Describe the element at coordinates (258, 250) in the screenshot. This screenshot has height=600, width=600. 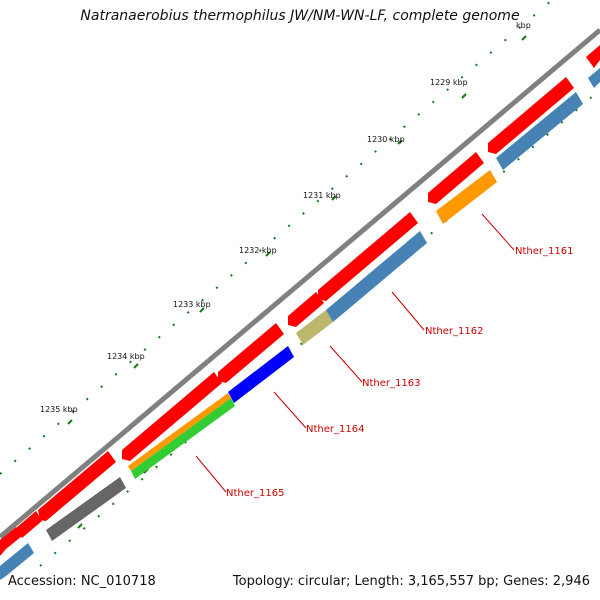
I see `tick-label: 1232 kbp` at that location.